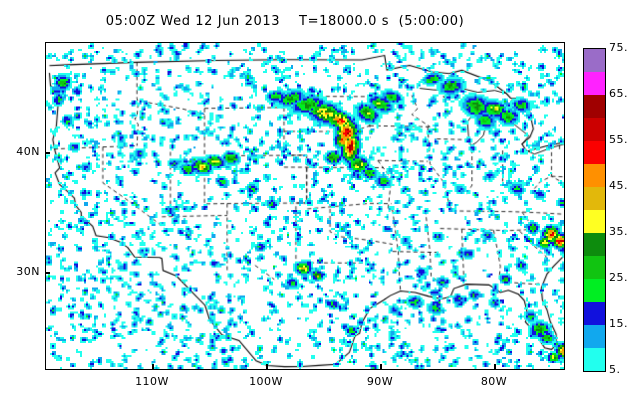 This screenshot has width=640, height=400. I want to click on y-axis-tick-label: 40N, so click(28, 151).